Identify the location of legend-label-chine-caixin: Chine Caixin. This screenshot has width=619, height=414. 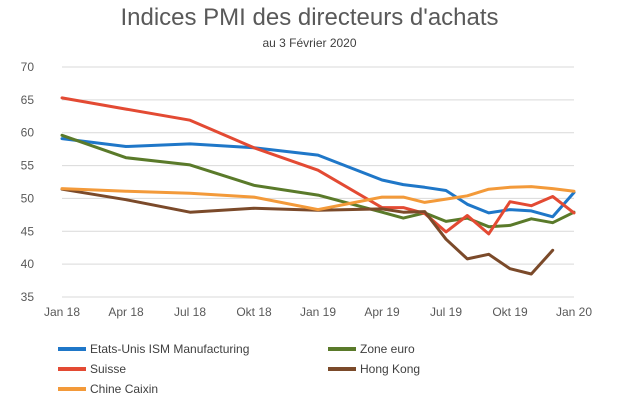
(124, 389).